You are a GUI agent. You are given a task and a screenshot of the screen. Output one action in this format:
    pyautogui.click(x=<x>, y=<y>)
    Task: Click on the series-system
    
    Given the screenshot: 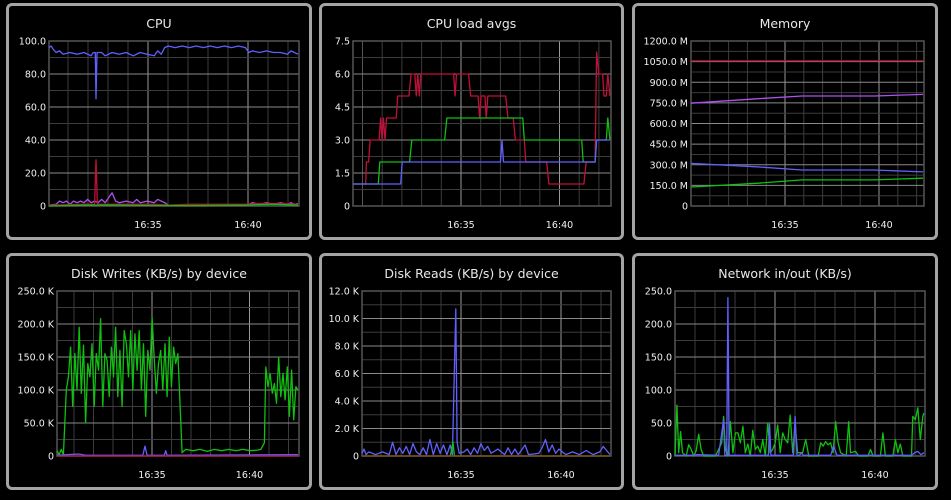 What is the action you would take?
    pyautogui.click(x=173, y=182)
    